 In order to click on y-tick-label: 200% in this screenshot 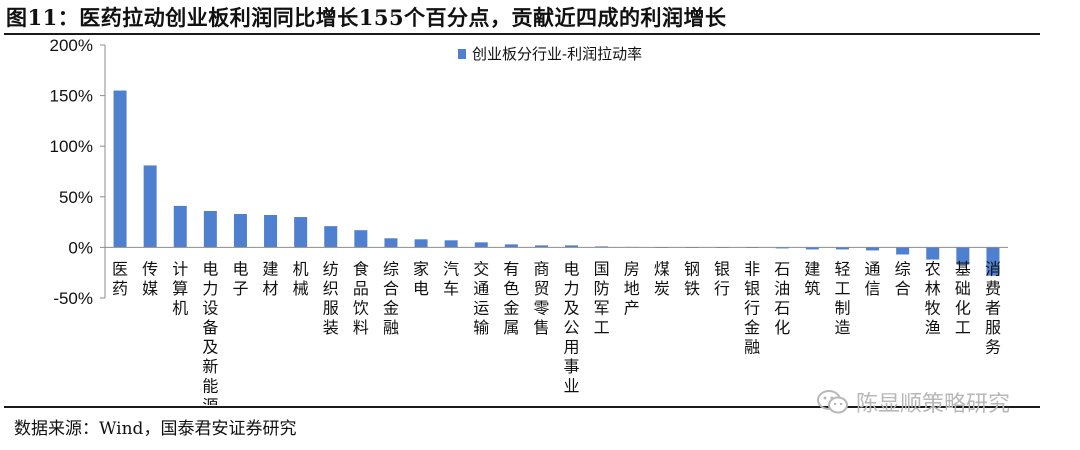, I will do `click(71, 45)`.